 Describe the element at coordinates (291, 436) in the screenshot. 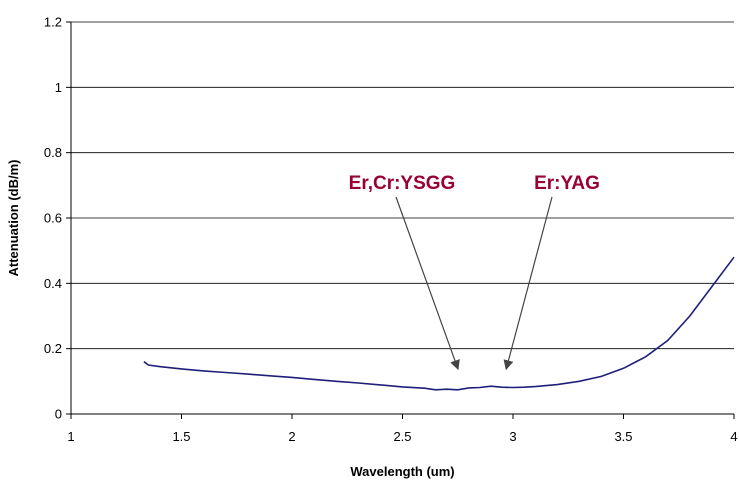

I see `x-tick-label: 2` at that location.